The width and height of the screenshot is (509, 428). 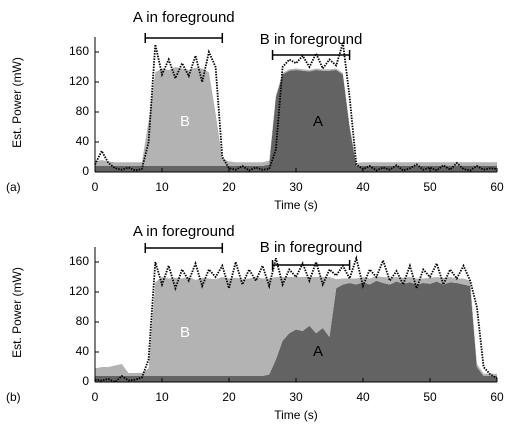 What do you see at coordinates (13, 187) in the screenshot?
I see `panel-label: (a)` at bounding box center [13, 187].